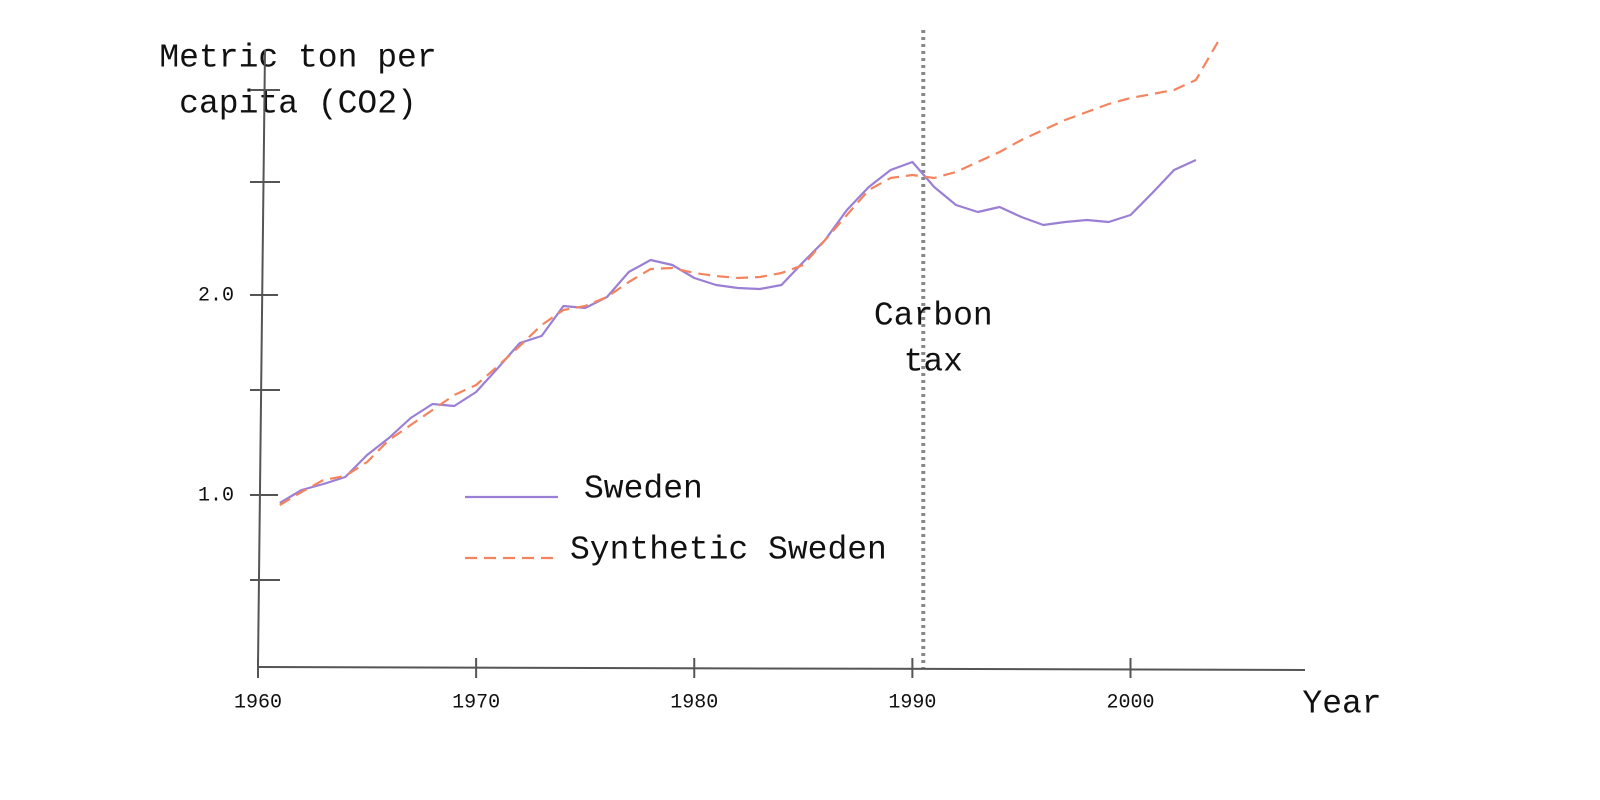  What do you see at coordinates (1130, 702) in the screenshot?
I see `x-tick-label: 2000` at bounding box center [1130, 702].